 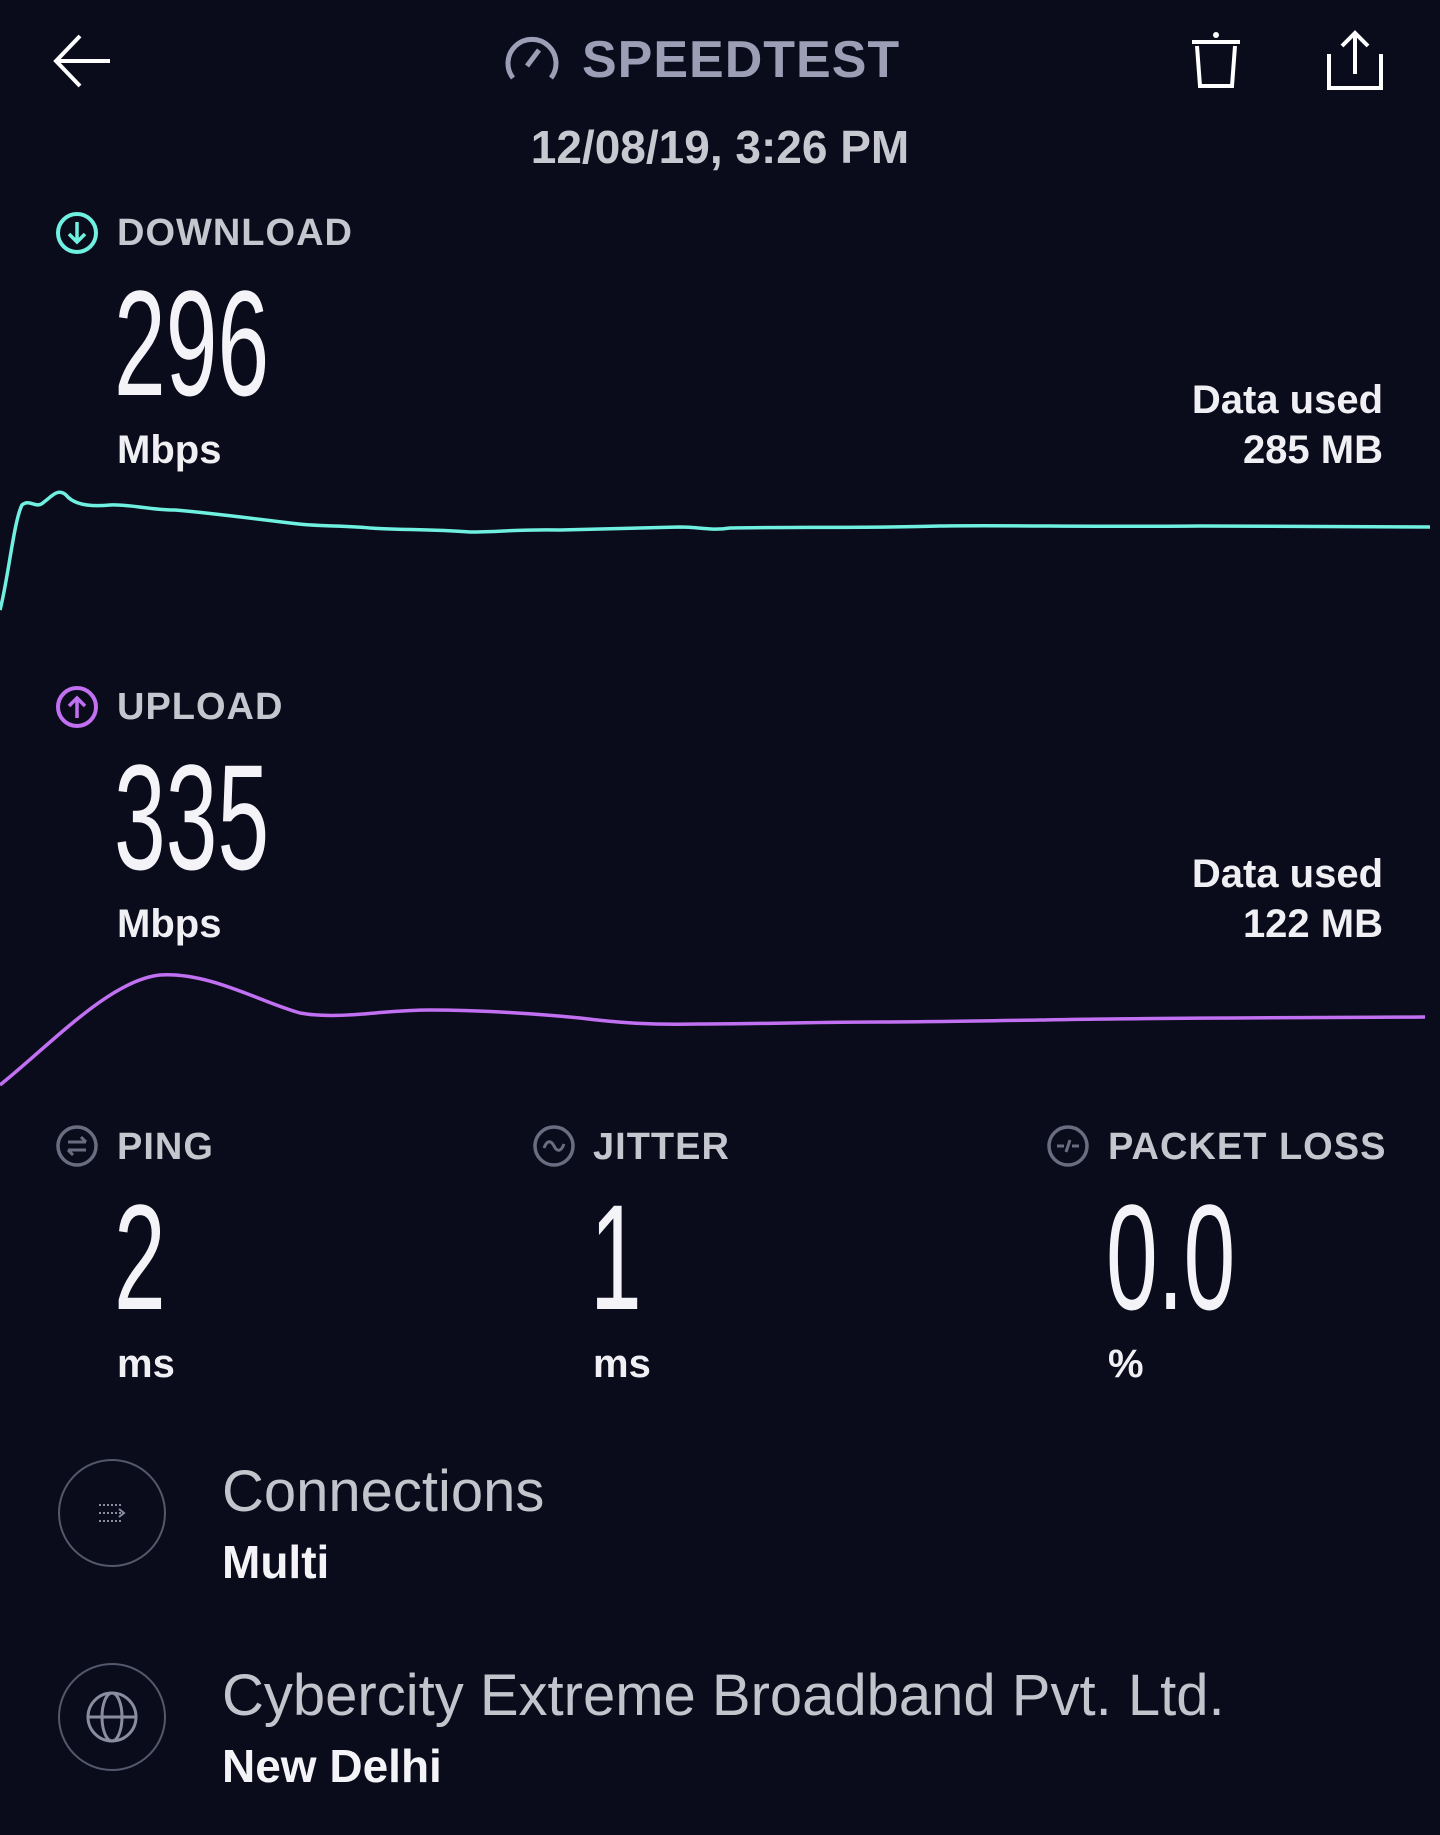 What do you see at coordinates (1171, 1257) in the screenshot?
I see `packet-loss-value: 0.0` at bounding box center [1171, 1257].